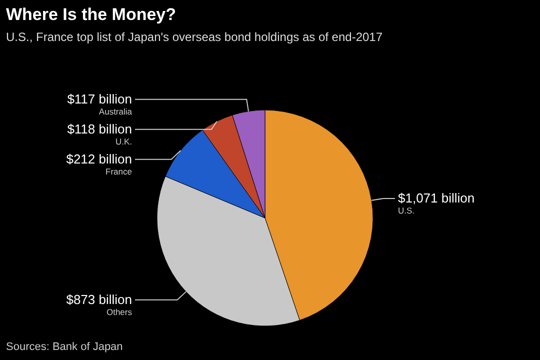 This screenshot has width=540, height=360. What do you see at coordinates (119, 171) in the screenshot?
I see `slice-label: France` at bounding box center [119, 171].